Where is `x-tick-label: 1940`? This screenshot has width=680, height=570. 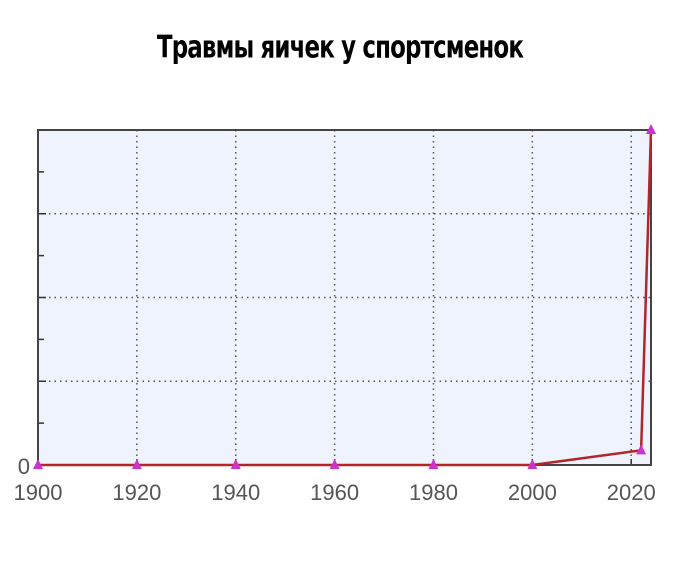
x-tick-label: 1940 is located at coordinates (235, 492).